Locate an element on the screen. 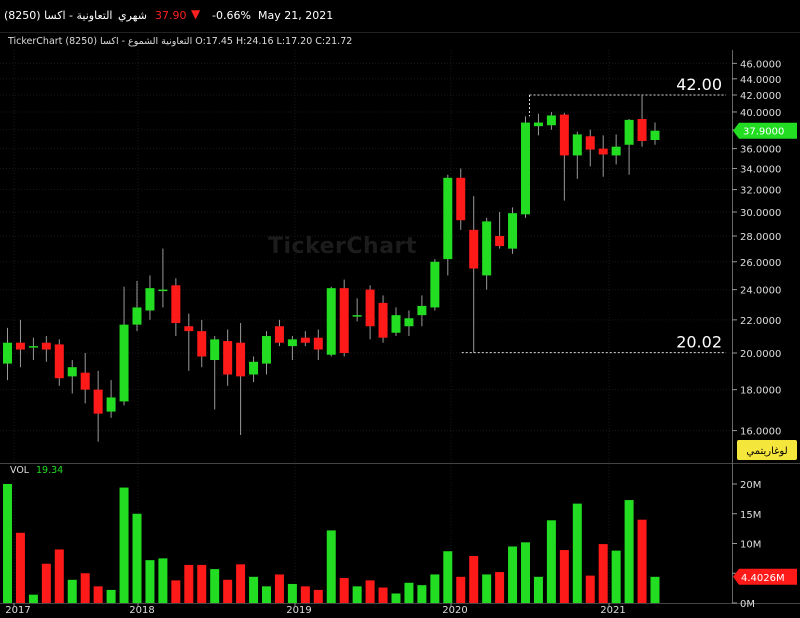  vol-tick-label: 15M is located at coordinates (750, 515).